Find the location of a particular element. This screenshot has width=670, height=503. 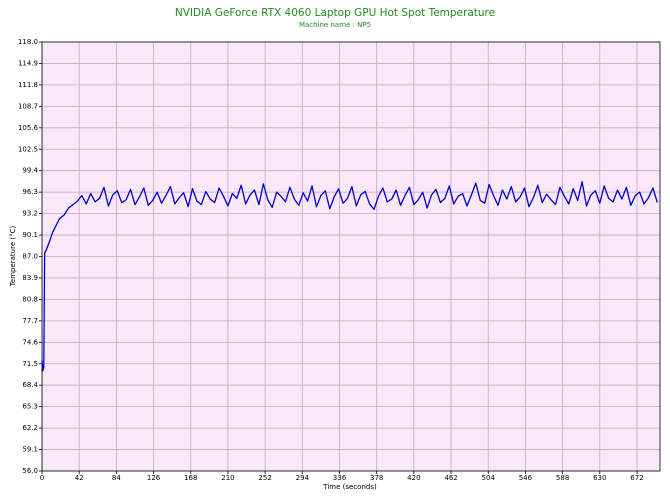

y-tick-label: 102.5 is located at coordinates (28, 149).